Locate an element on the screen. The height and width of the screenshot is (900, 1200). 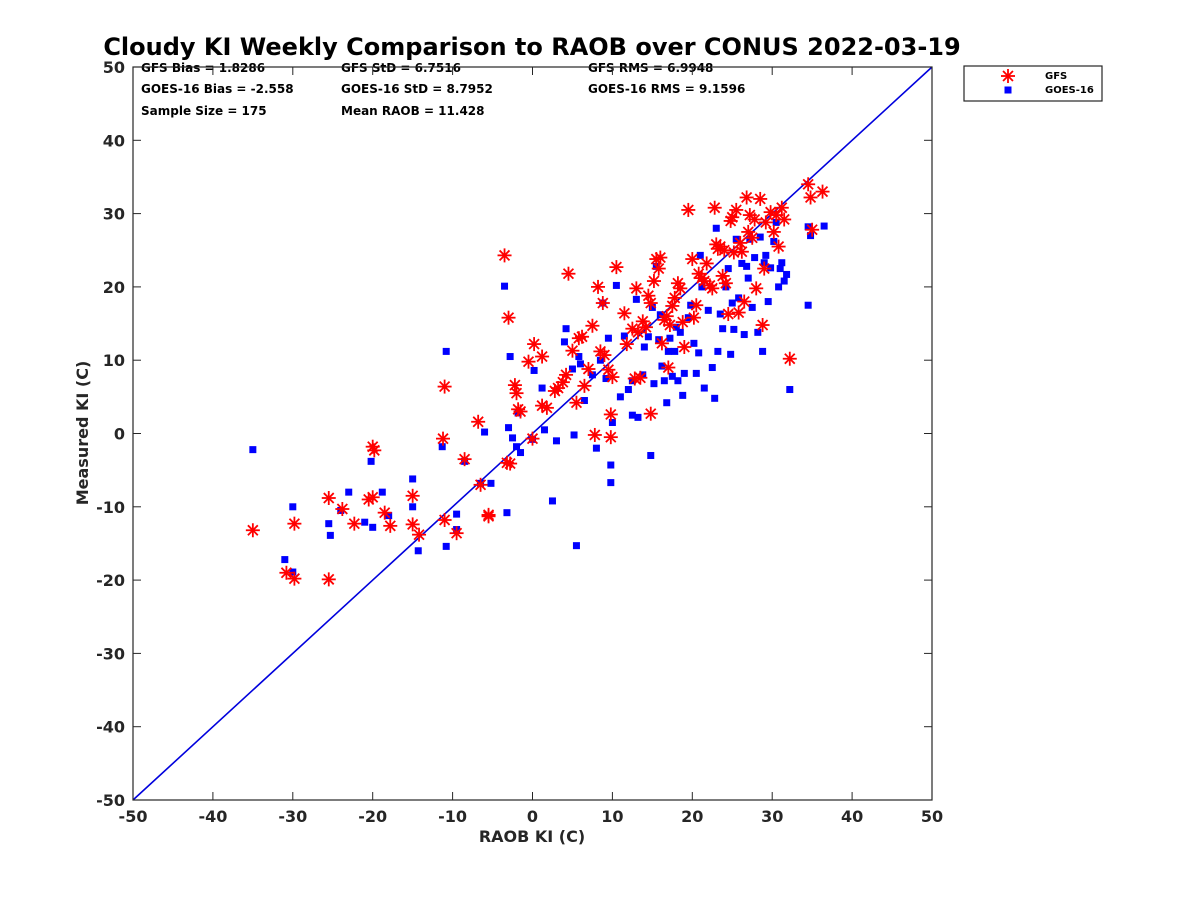
y-tick-label: -20 is located at coordinates (110, 580).